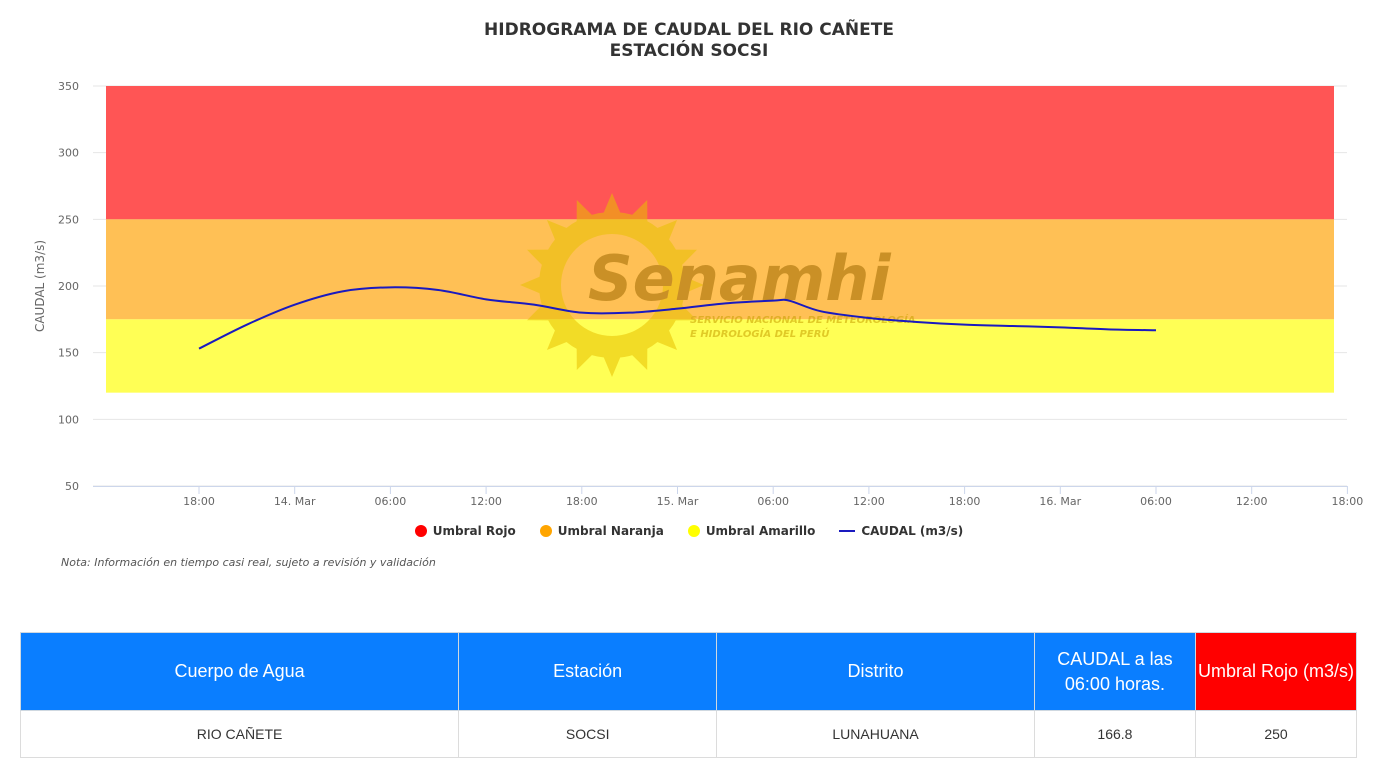  What do you see at coordinates (847, 531) in the screenshot?
I see `legend-line-symbol` at bounding box center [847, 531].